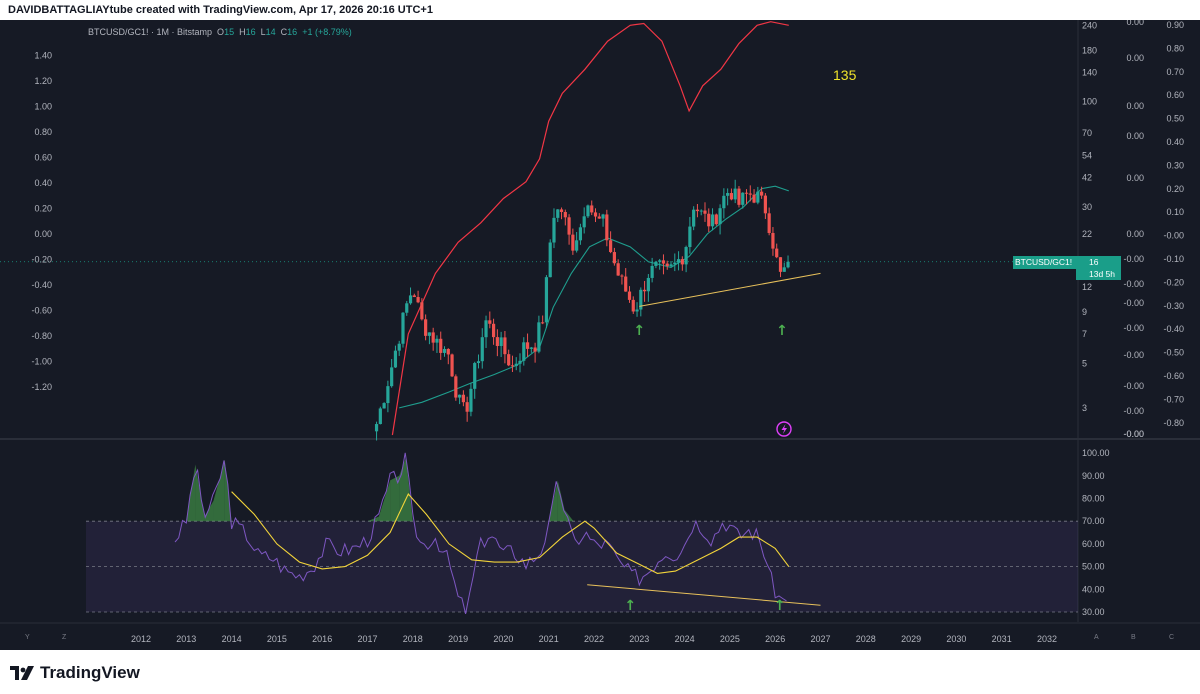 The width and height of the screenshot is (1200, 694). Describe the element at coordinates (1096, 453) in the screenshot. I see `rsi-axis-tick: 100.00` at that location.